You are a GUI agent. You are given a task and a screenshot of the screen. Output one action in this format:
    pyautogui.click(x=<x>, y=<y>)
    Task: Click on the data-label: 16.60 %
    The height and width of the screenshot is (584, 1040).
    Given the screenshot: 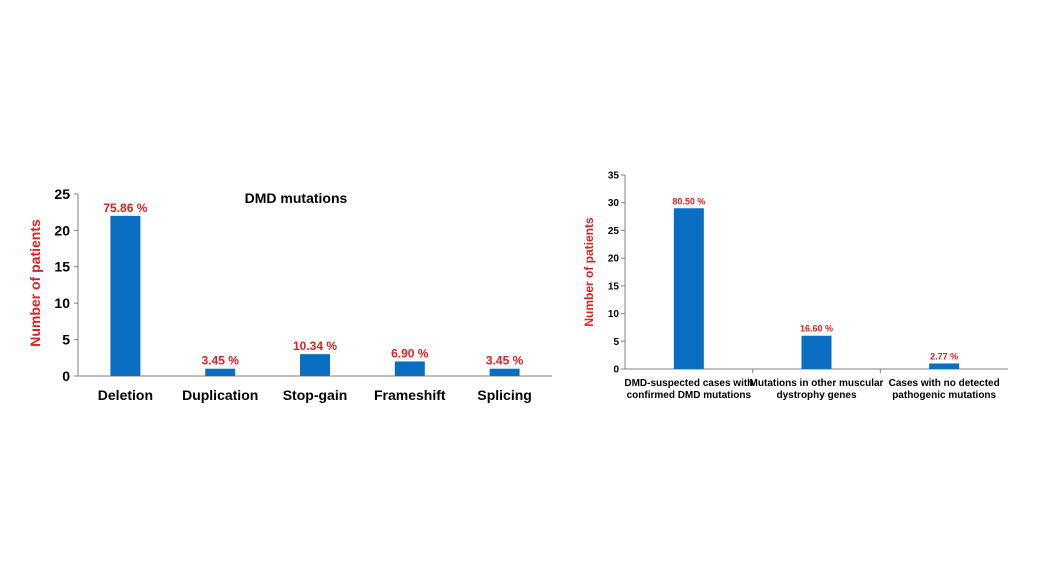 What is the action you would take?
    pyautogui.click(x=816, y=329)
    